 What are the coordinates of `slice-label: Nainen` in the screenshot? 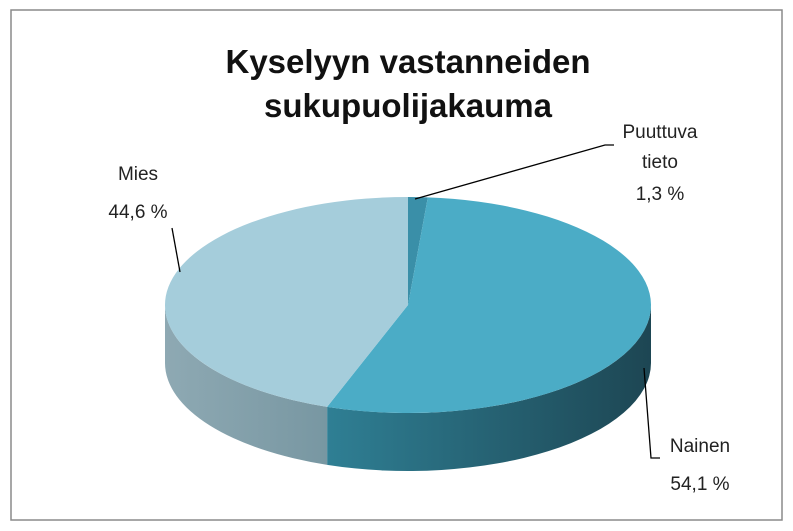 It's located at (700, 446).